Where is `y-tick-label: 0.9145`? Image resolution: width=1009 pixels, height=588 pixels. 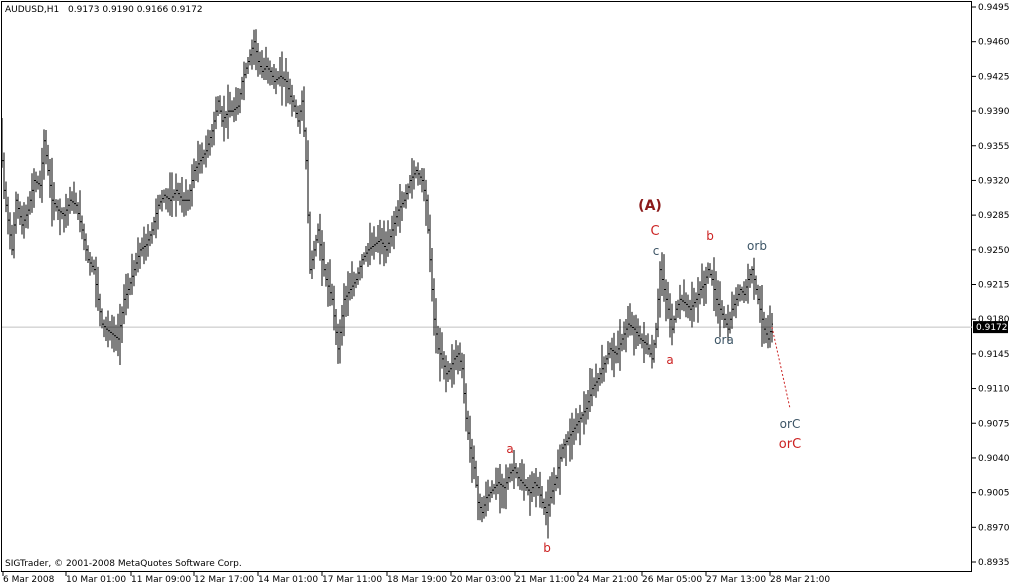 y-tick-label: 0.9145 is located at coordinates (993, 355).